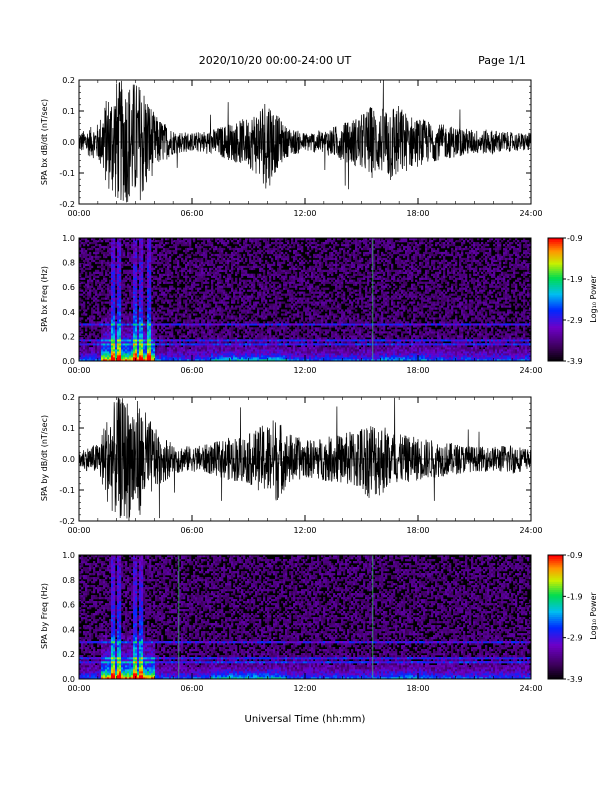 The image size is (612, 792). Describe the element at coordinates (572, 300) in the screenshot. I see `bx-colorbar: Log₁₀ Power -0.9 -1.9 -2.9 -3.9` at that location.